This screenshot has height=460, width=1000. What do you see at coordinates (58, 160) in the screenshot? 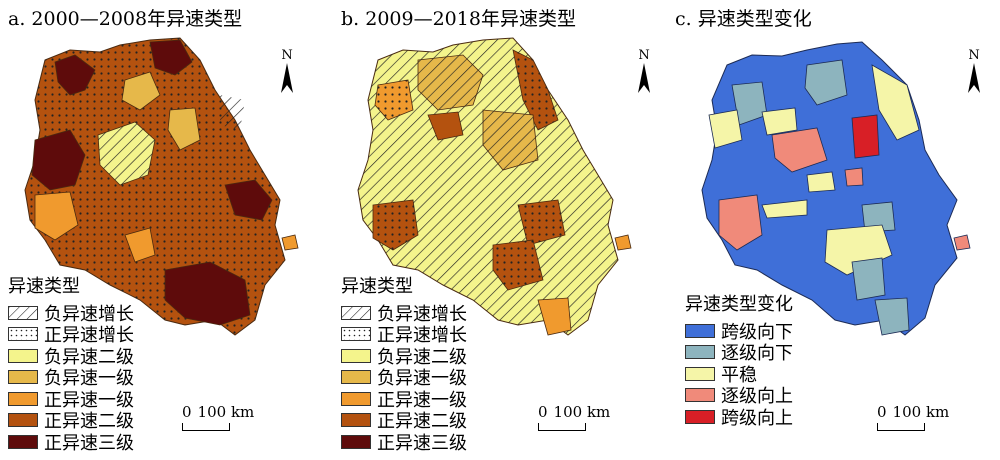
I see `region-west-dark` at bounding box center [58, 160].